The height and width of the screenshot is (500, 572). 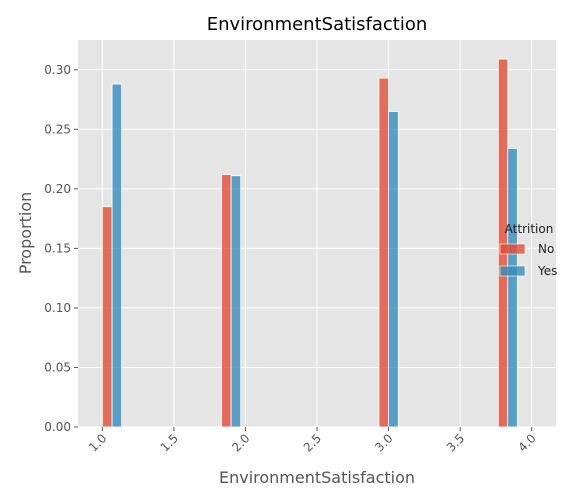 What do you see at coordinates (57, 248) in the screenshot?
I see `y-tick-label: 0.15` at bounding box center [57, 248].